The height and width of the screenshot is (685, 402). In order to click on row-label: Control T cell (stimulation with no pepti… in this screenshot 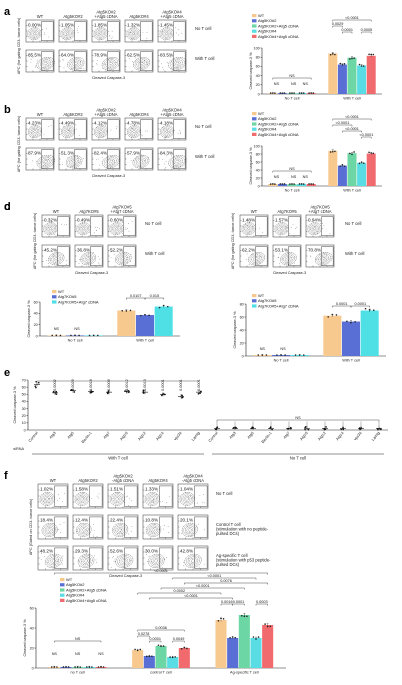, I will do `click(242, 529)`.